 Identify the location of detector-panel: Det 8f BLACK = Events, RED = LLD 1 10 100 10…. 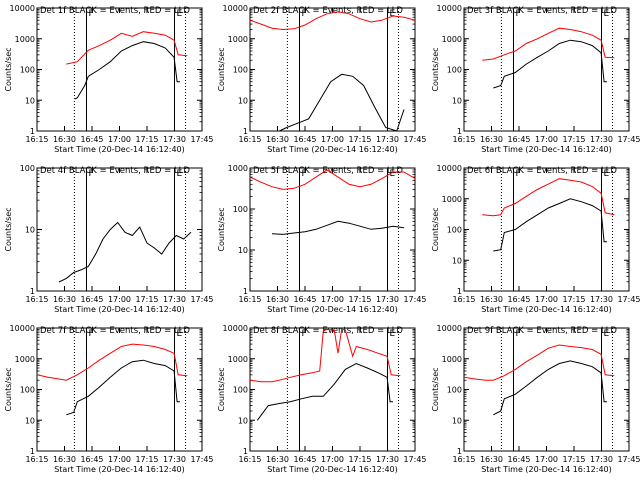
(321, 399).